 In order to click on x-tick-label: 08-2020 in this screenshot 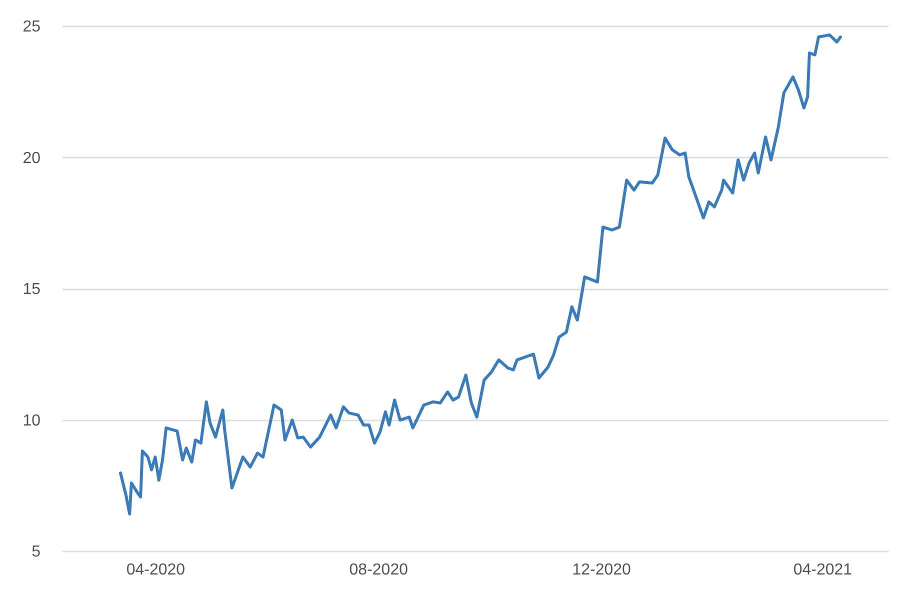, I will do `click(378, 570)`.